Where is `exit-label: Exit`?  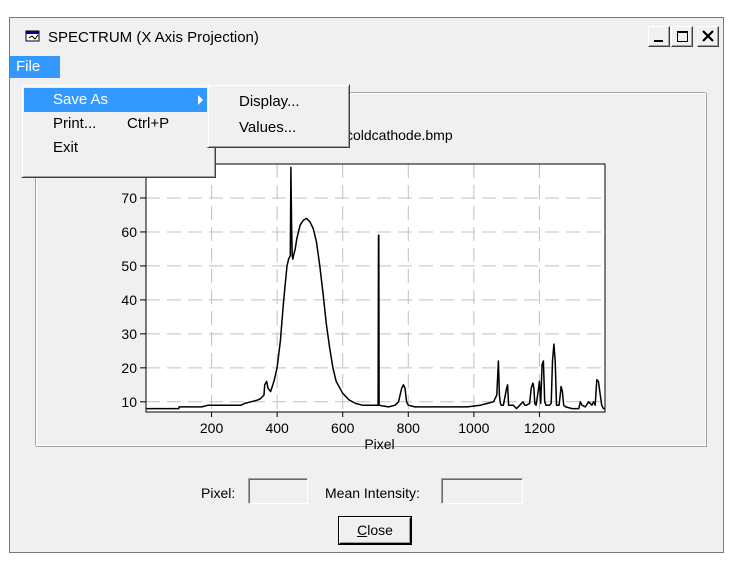
exit-label: Exit is located at coordinates (66, 147).